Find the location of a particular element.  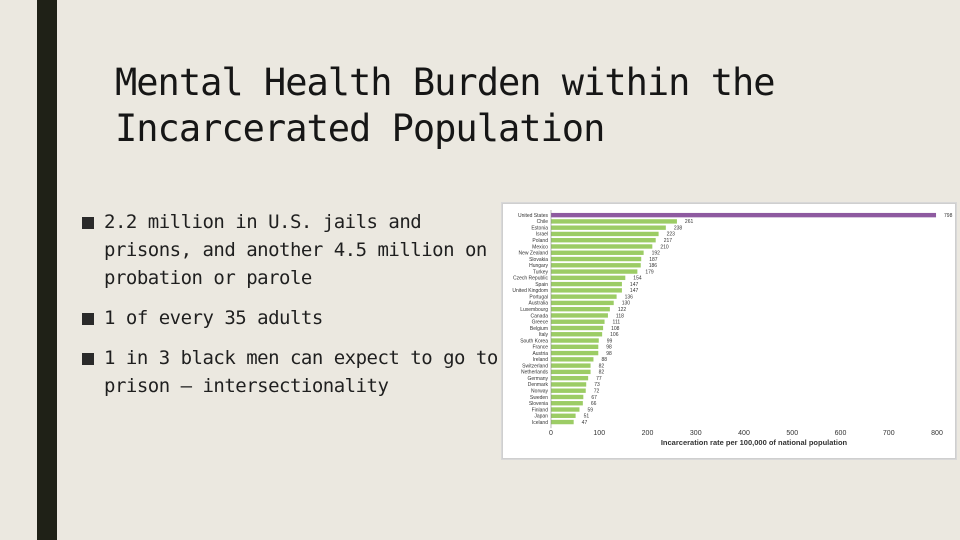

value-label: 154 is located at coordinates (637, 279).